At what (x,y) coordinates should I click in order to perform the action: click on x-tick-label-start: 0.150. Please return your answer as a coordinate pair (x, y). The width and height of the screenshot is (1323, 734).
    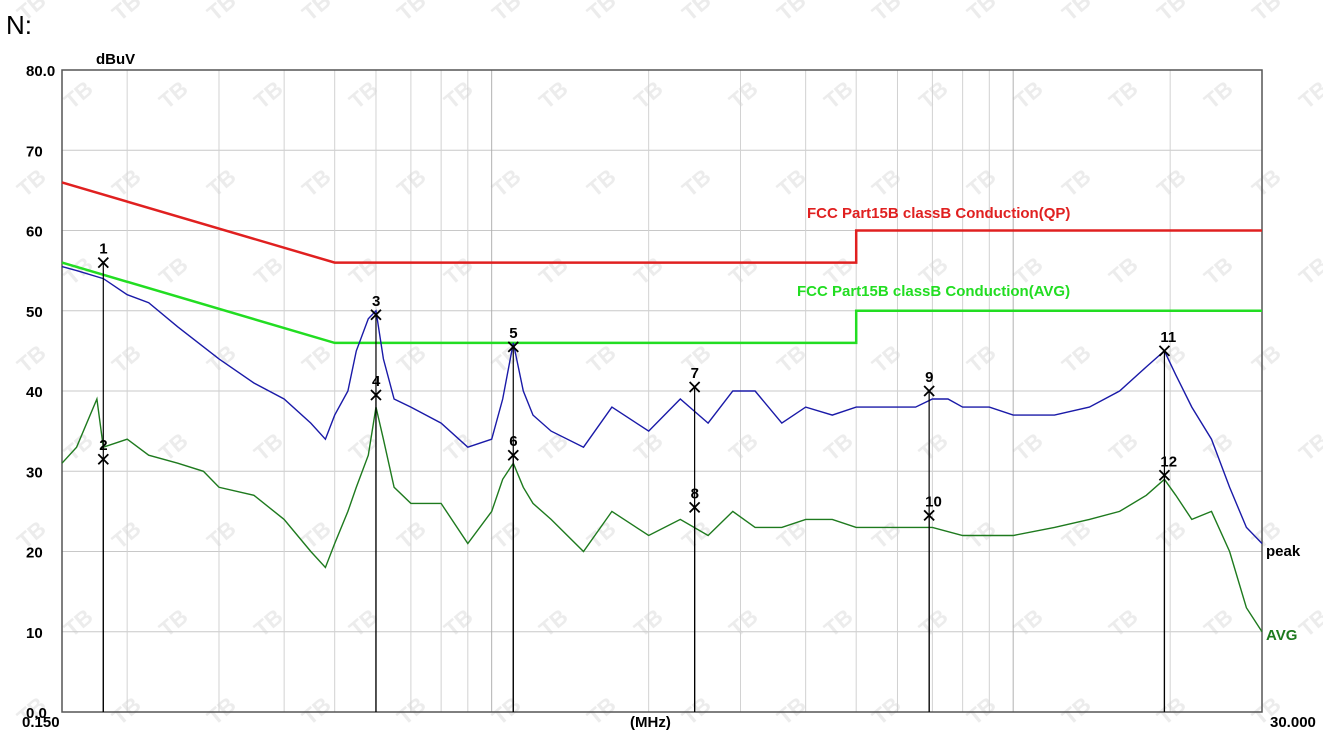
    Looking at the image, I should click on (41, 722).